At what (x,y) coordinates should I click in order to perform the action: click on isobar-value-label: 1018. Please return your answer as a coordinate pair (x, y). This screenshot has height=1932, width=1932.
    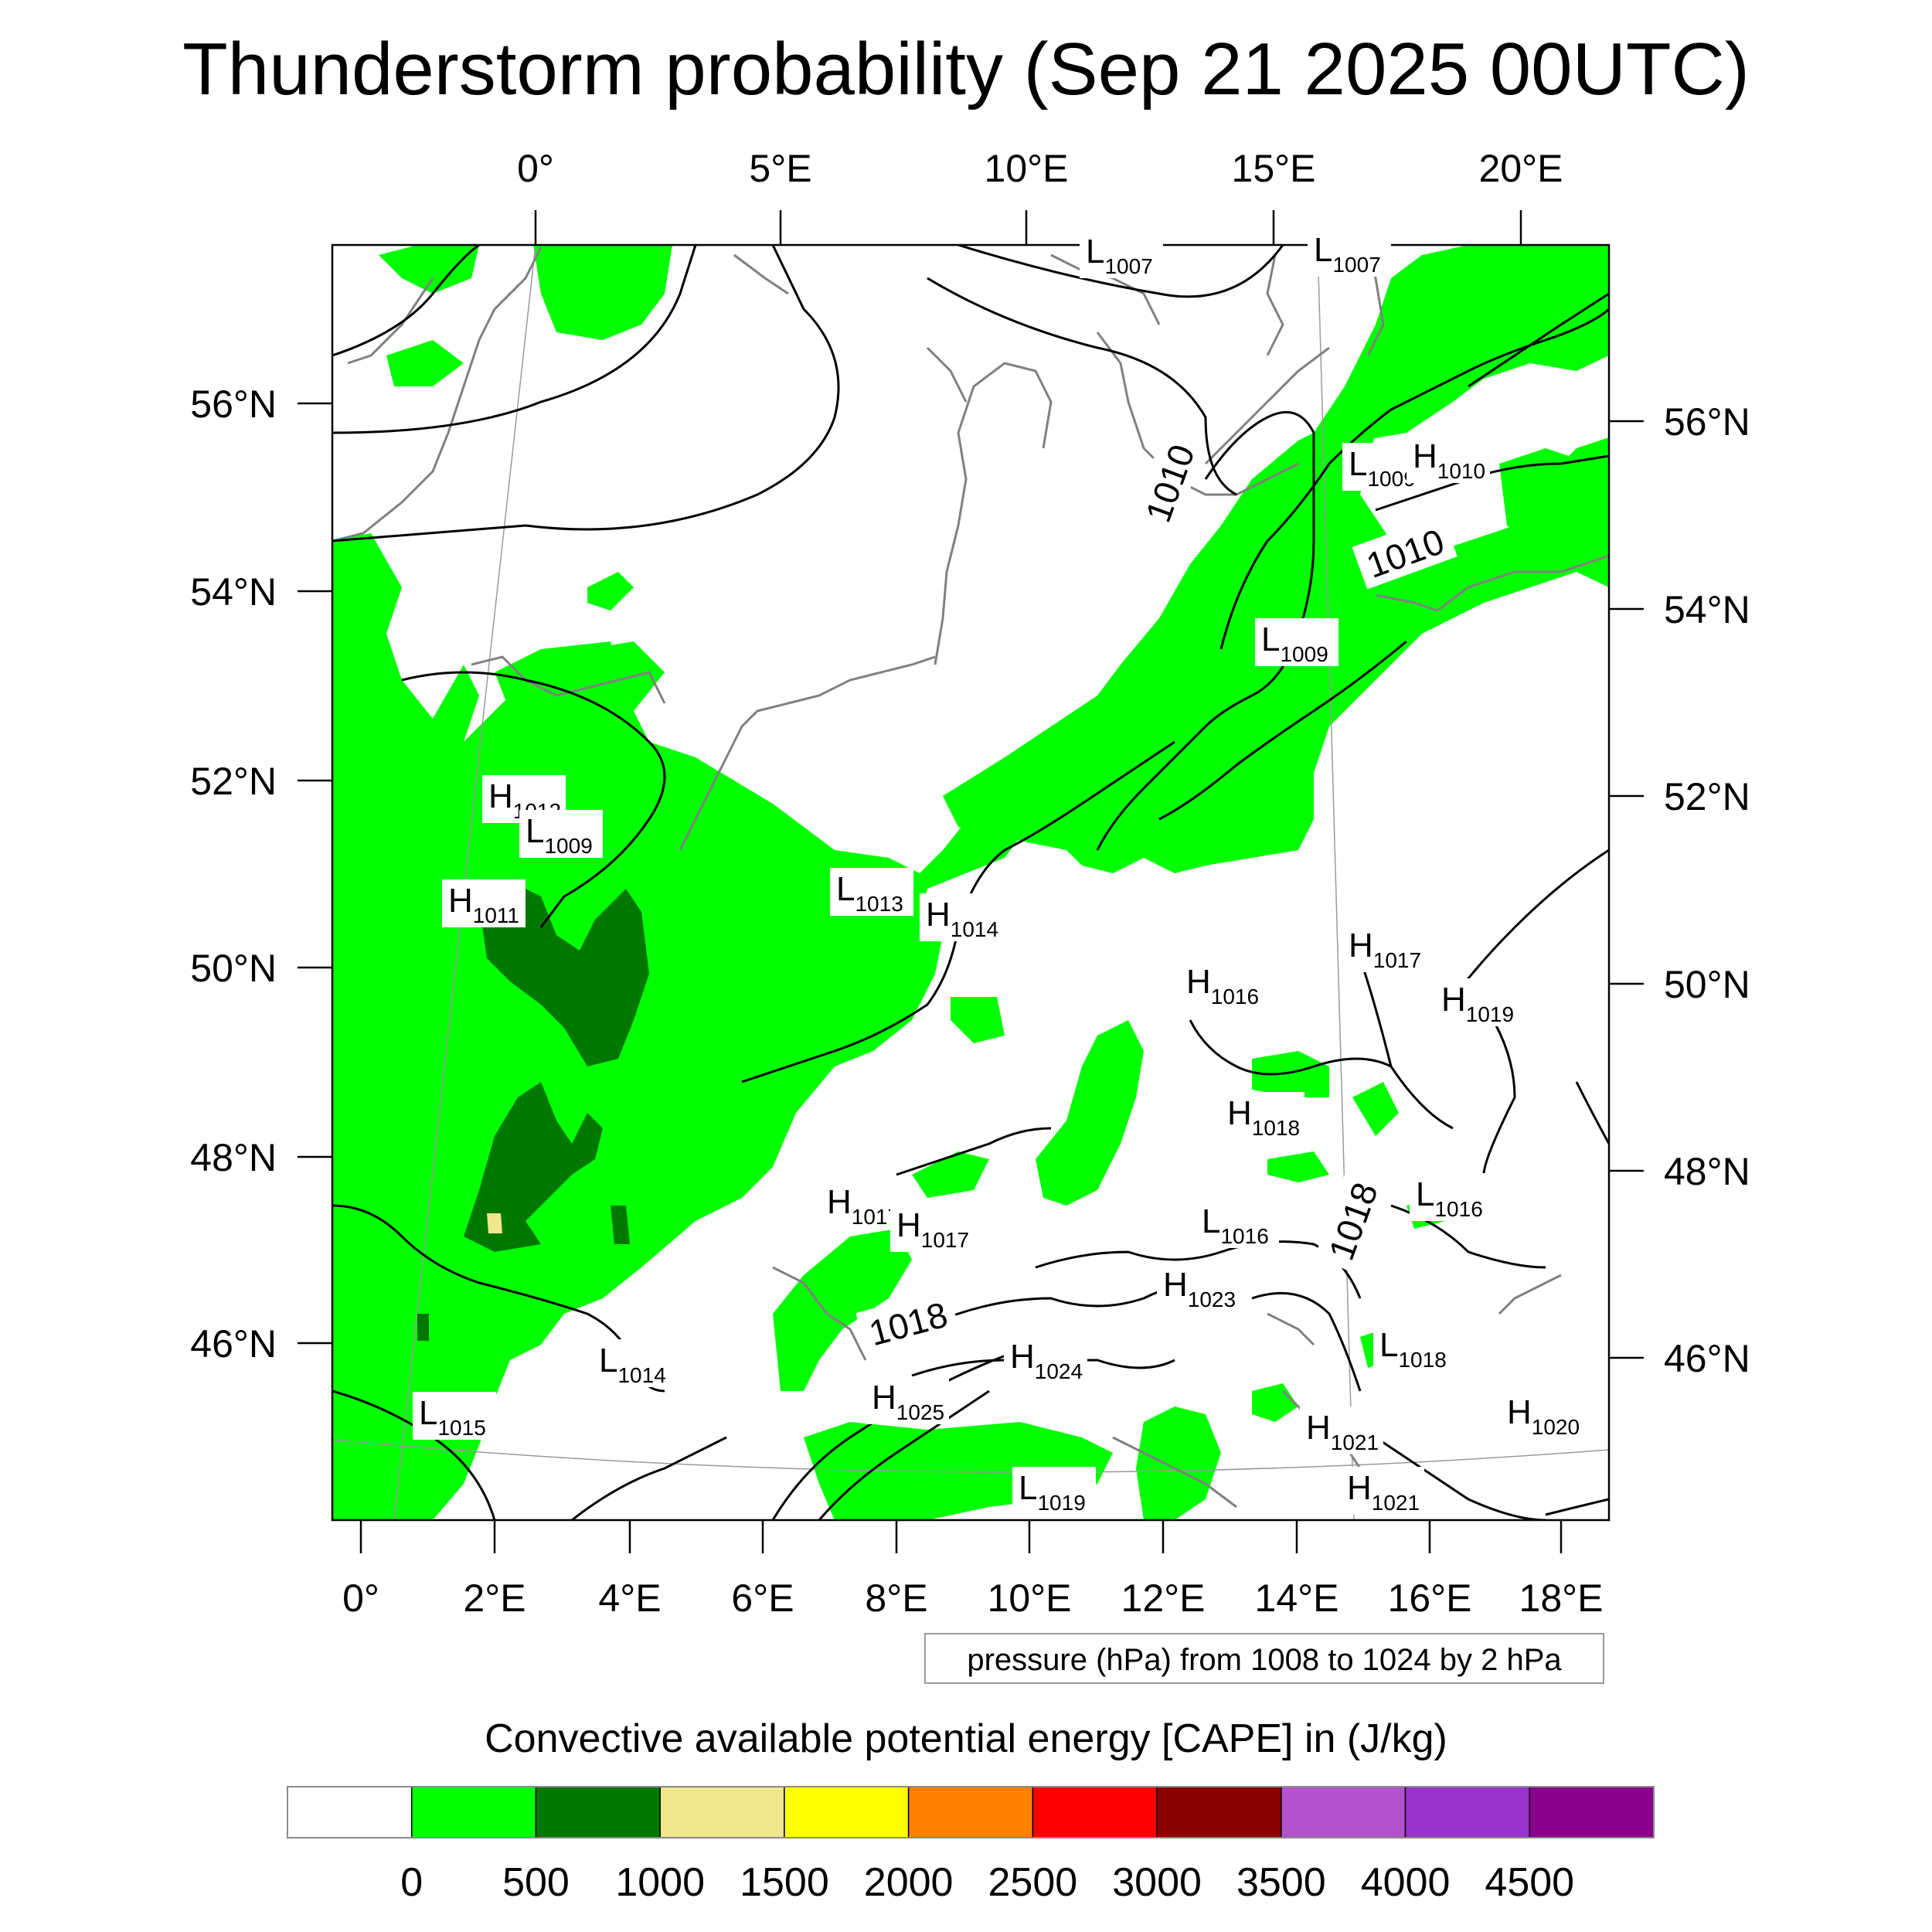
    Looking at the image, I should click on (1352, 1221).